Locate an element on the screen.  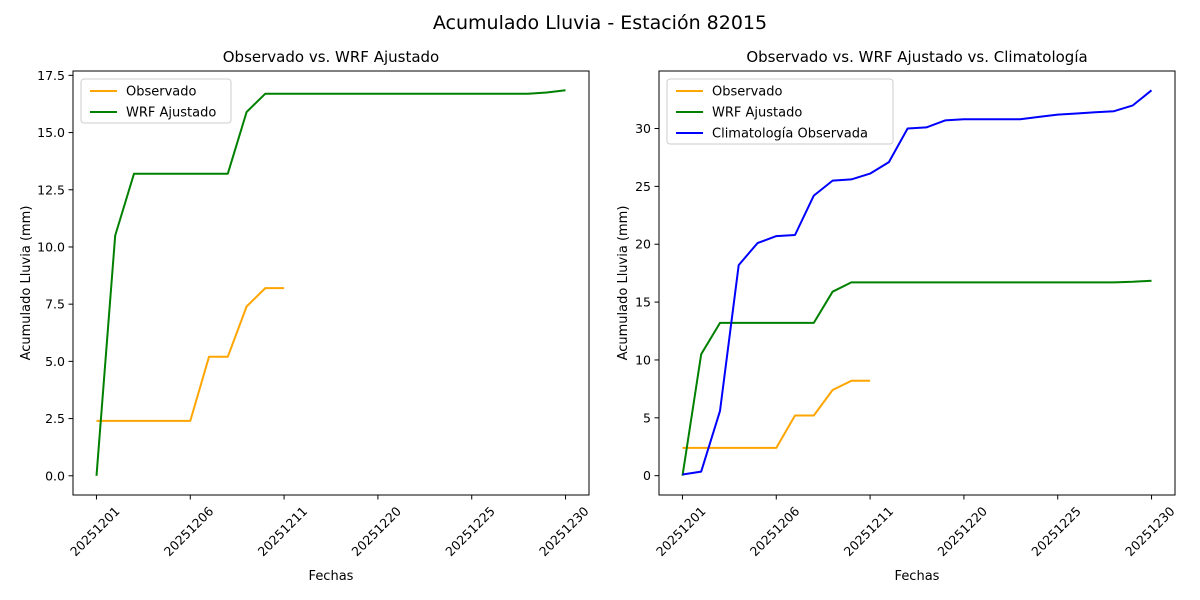
y-tick-label: 15.0 is located at coordinates (51, 132).